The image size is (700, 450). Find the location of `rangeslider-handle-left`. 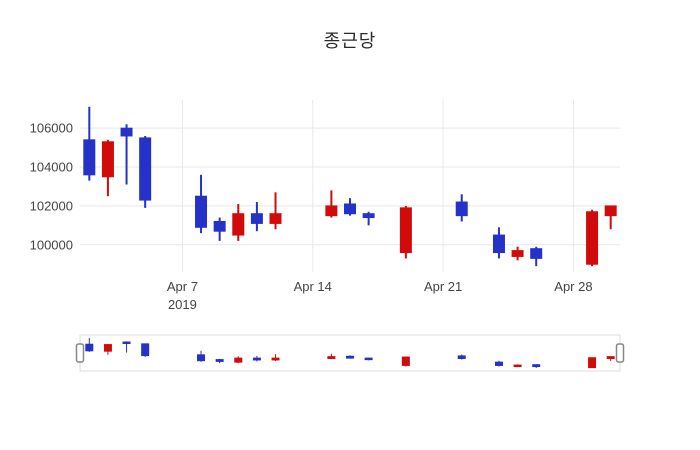

rangeslider-handle-left is located at coordinates (80, 353).